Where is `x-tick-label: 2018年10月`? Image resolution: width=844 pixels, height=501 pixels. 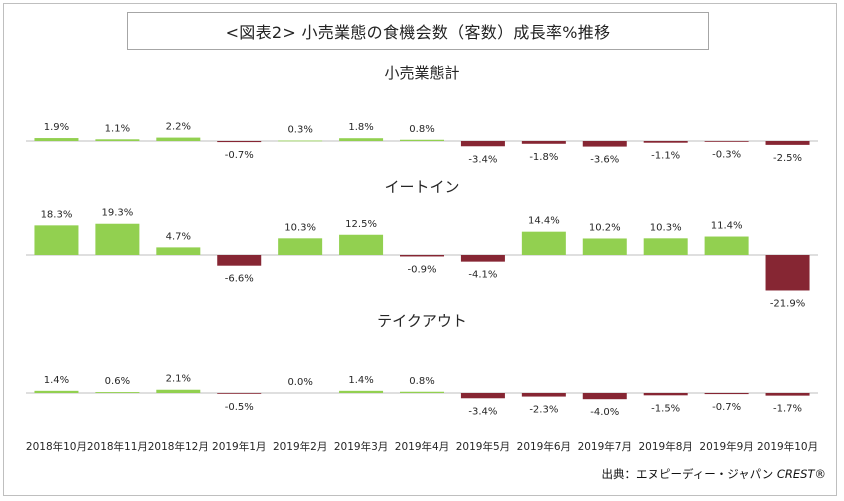
x-tick-label: 2018年10月 is located at coordinates (56, 446).